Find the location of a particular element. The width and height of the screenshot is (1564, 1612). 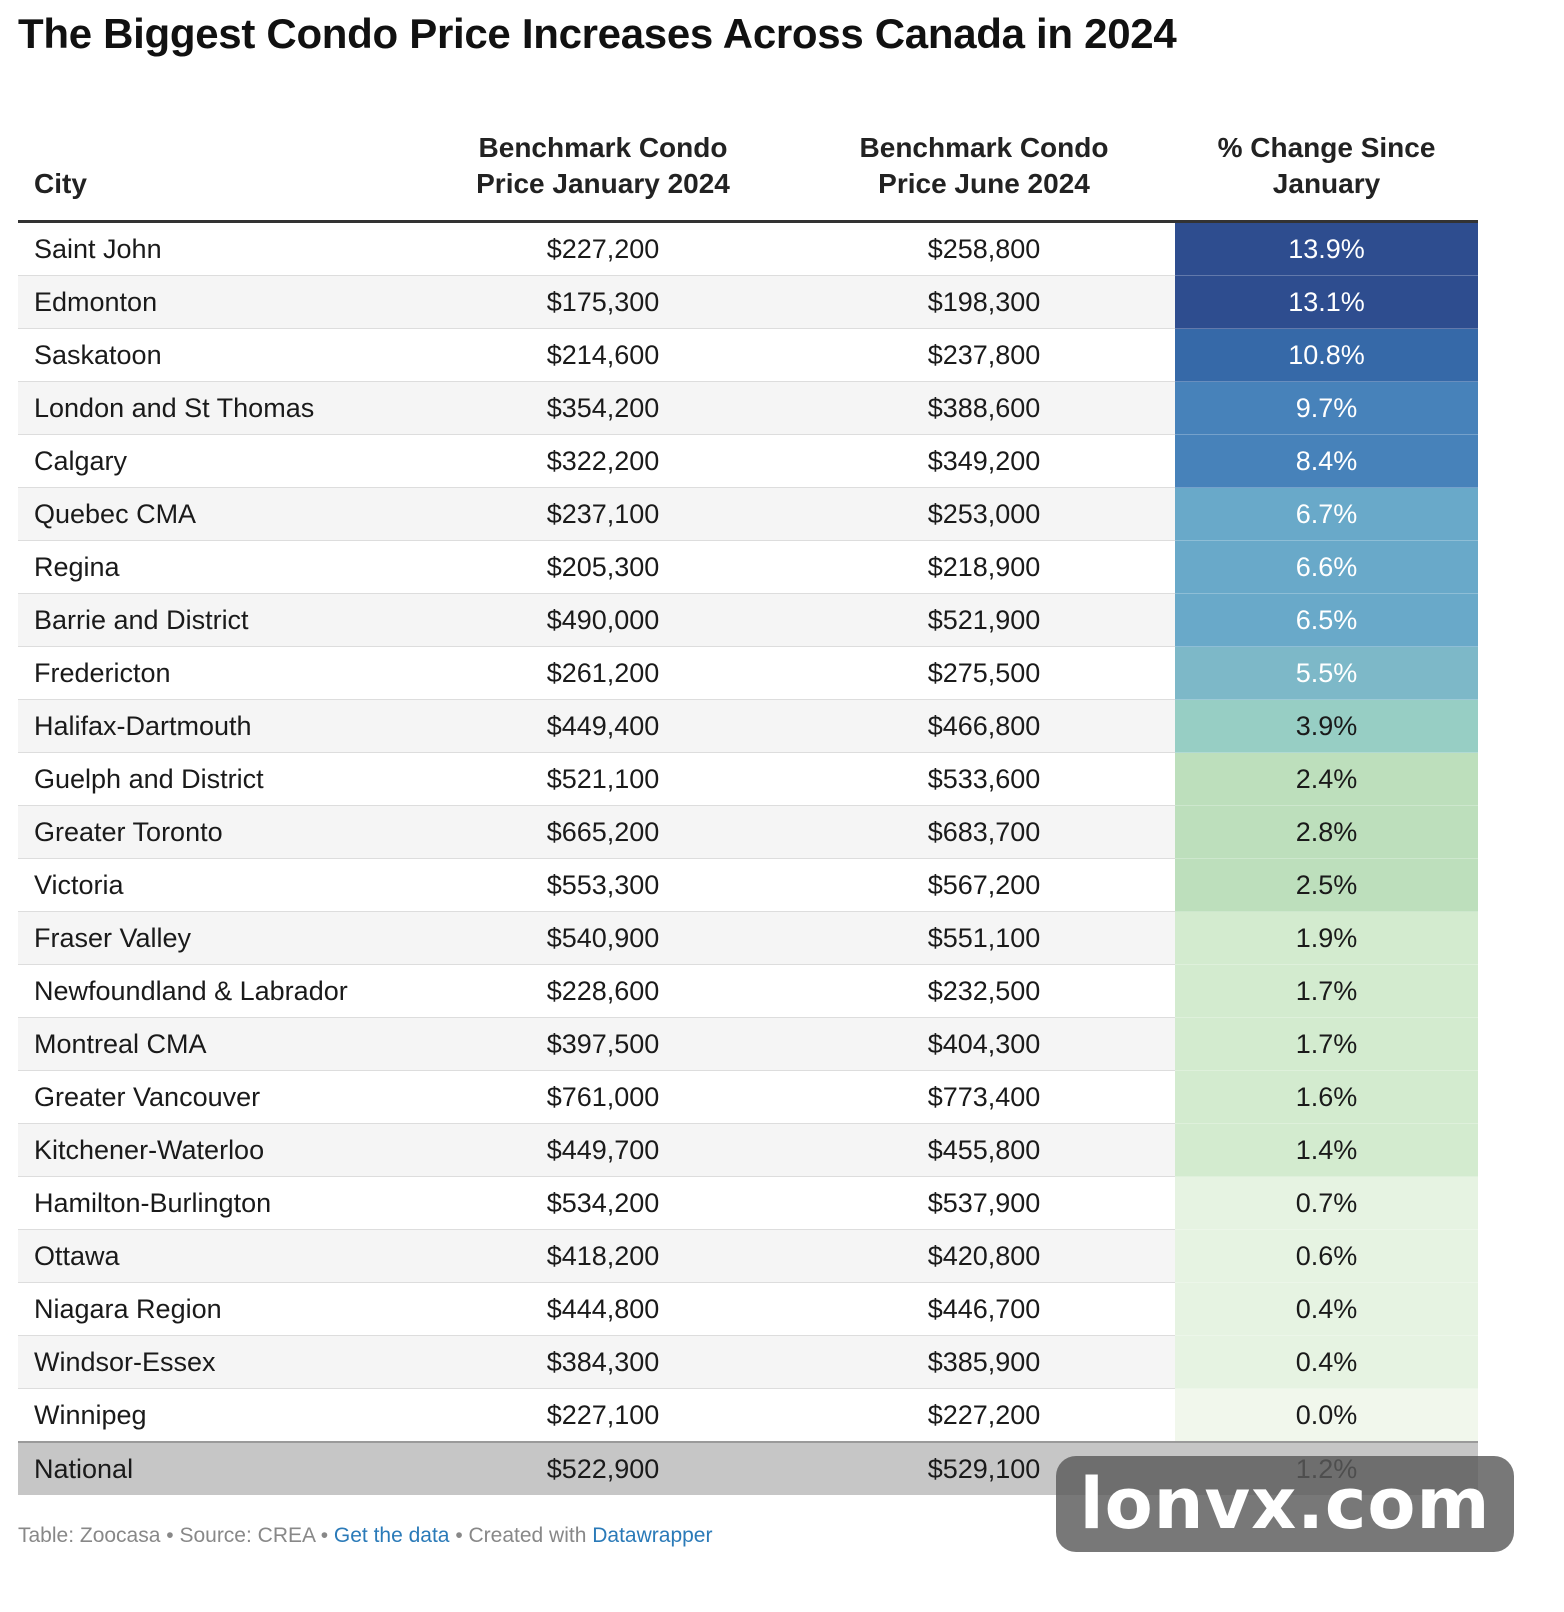

jun-price-cell: $388,600 is located at coordinates (984, 408).